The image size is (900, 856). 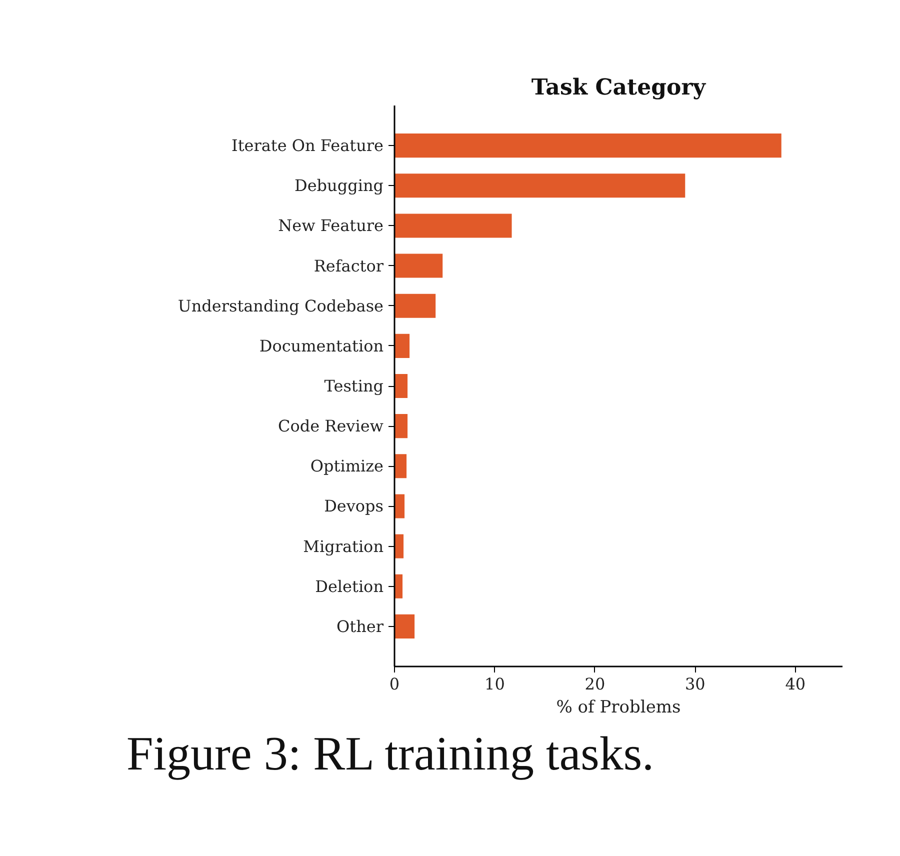 I want to click on y-tick-label: Deletion, so click(x=349, y=586).